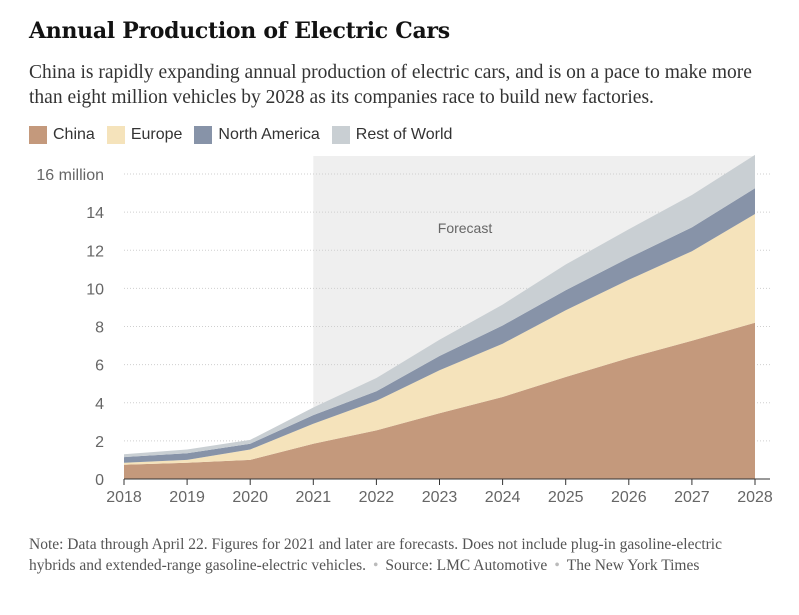 This screenshot has width=799, height=615. What do you see at coordinates (156, 134) in the screenshot?
I see `legend-label-europe: Europe` at bounding box center [156, 134].